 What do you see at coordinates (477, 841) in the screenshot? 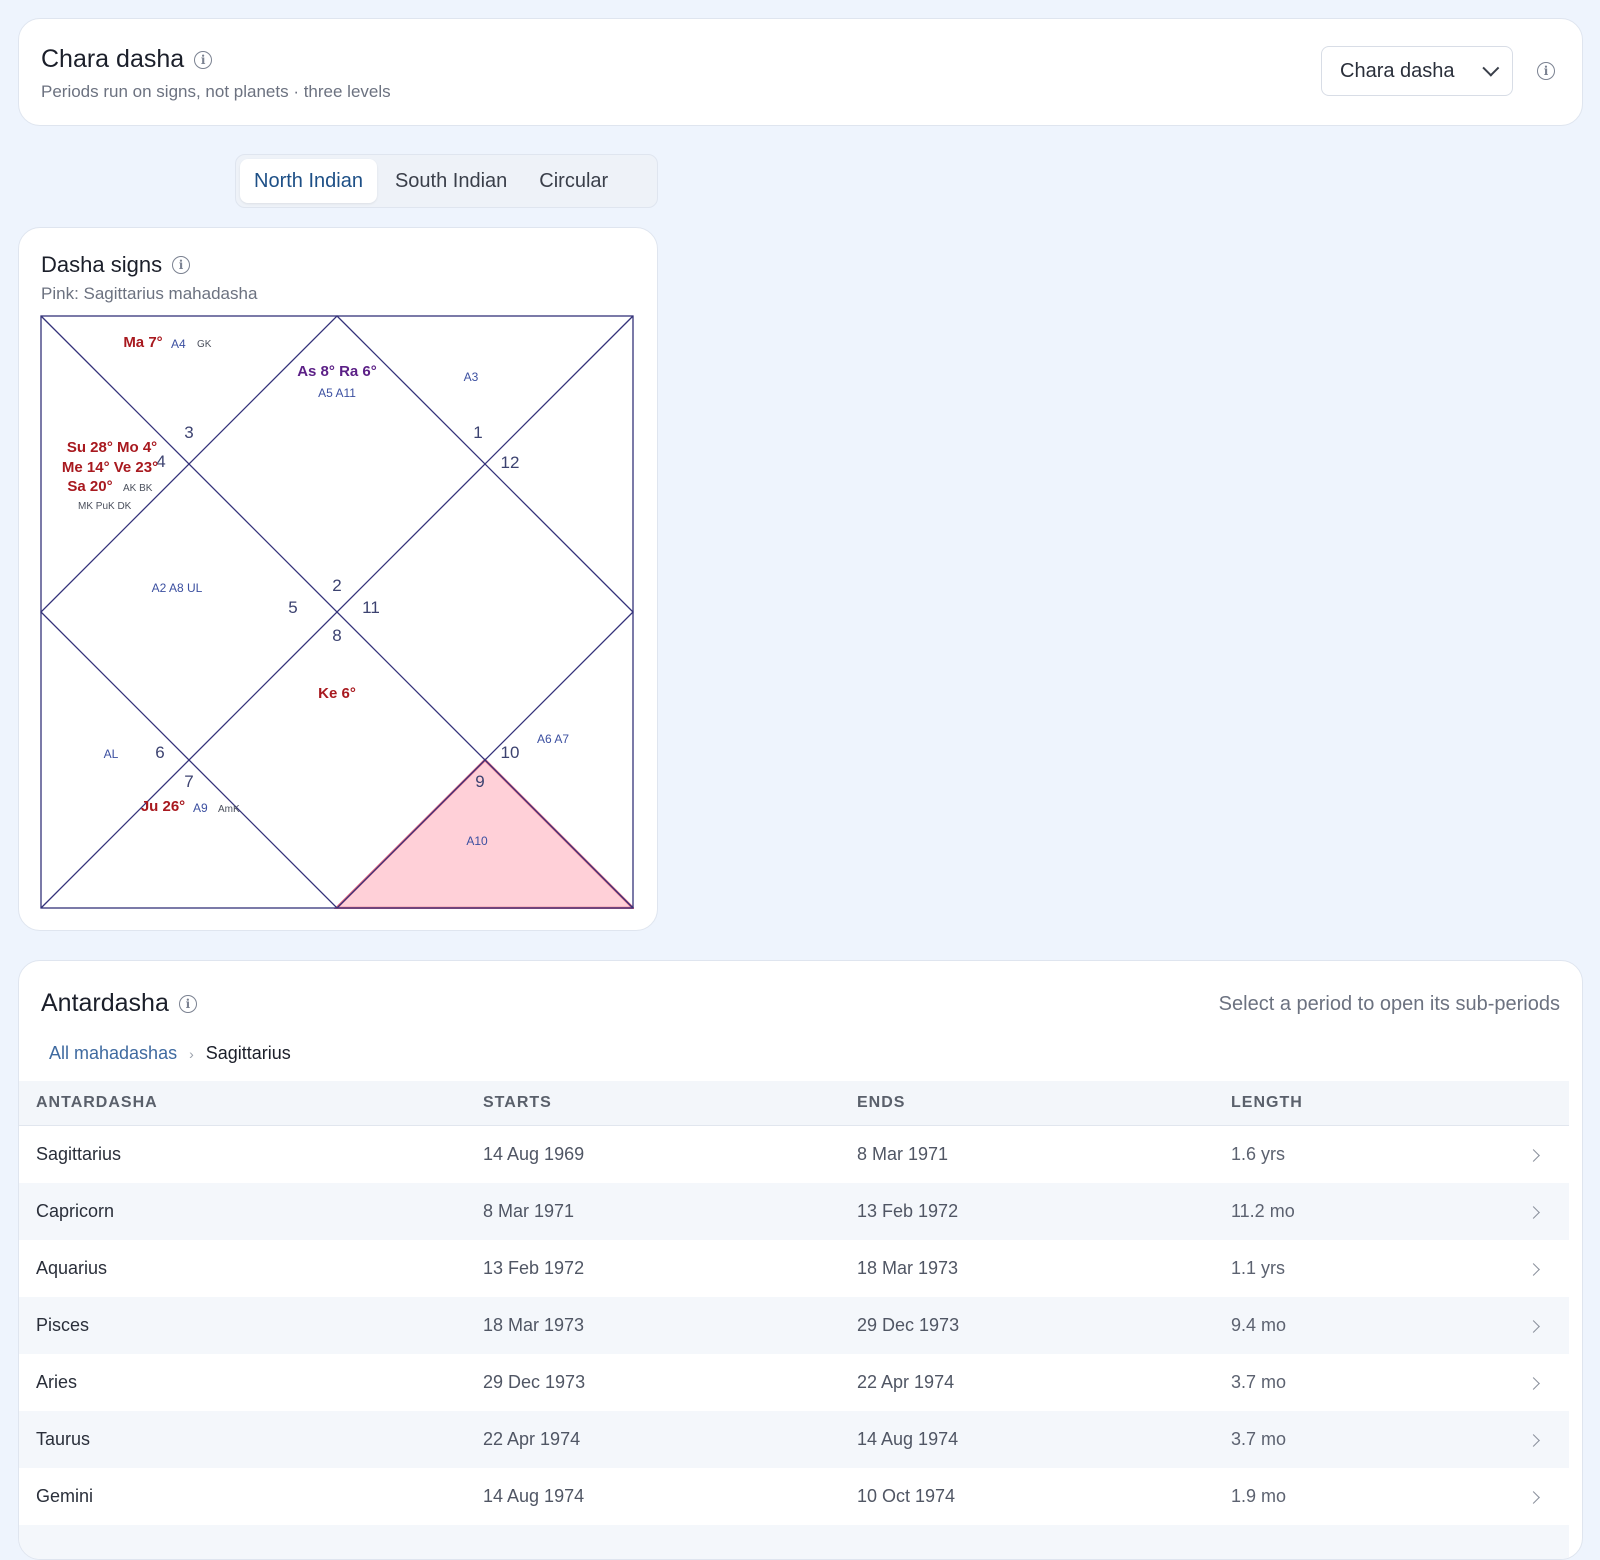
I see `arudha-label: A10` at bounding box center [477, 841].